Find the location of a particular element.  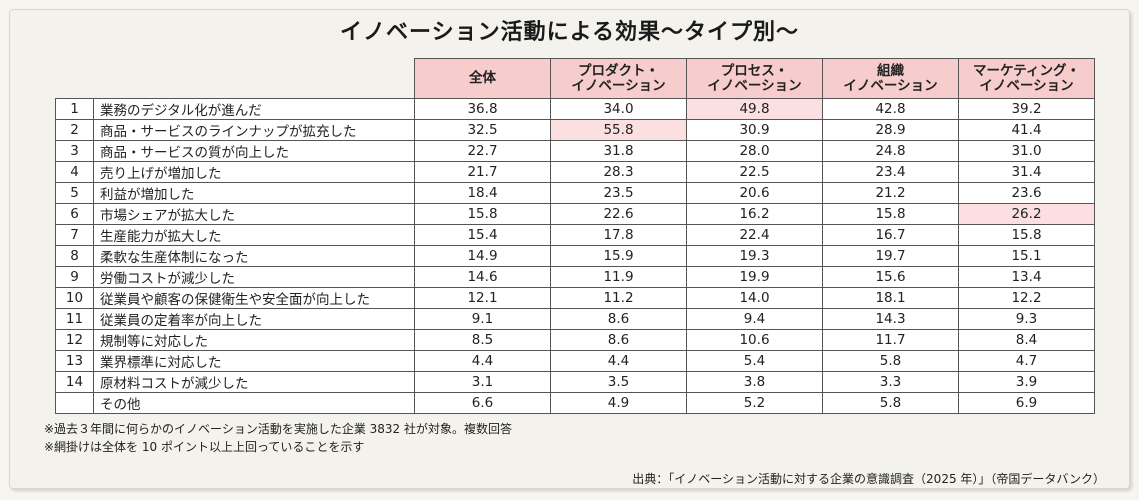

value-cell: 15.8 is located at coordinates (1026, 235).